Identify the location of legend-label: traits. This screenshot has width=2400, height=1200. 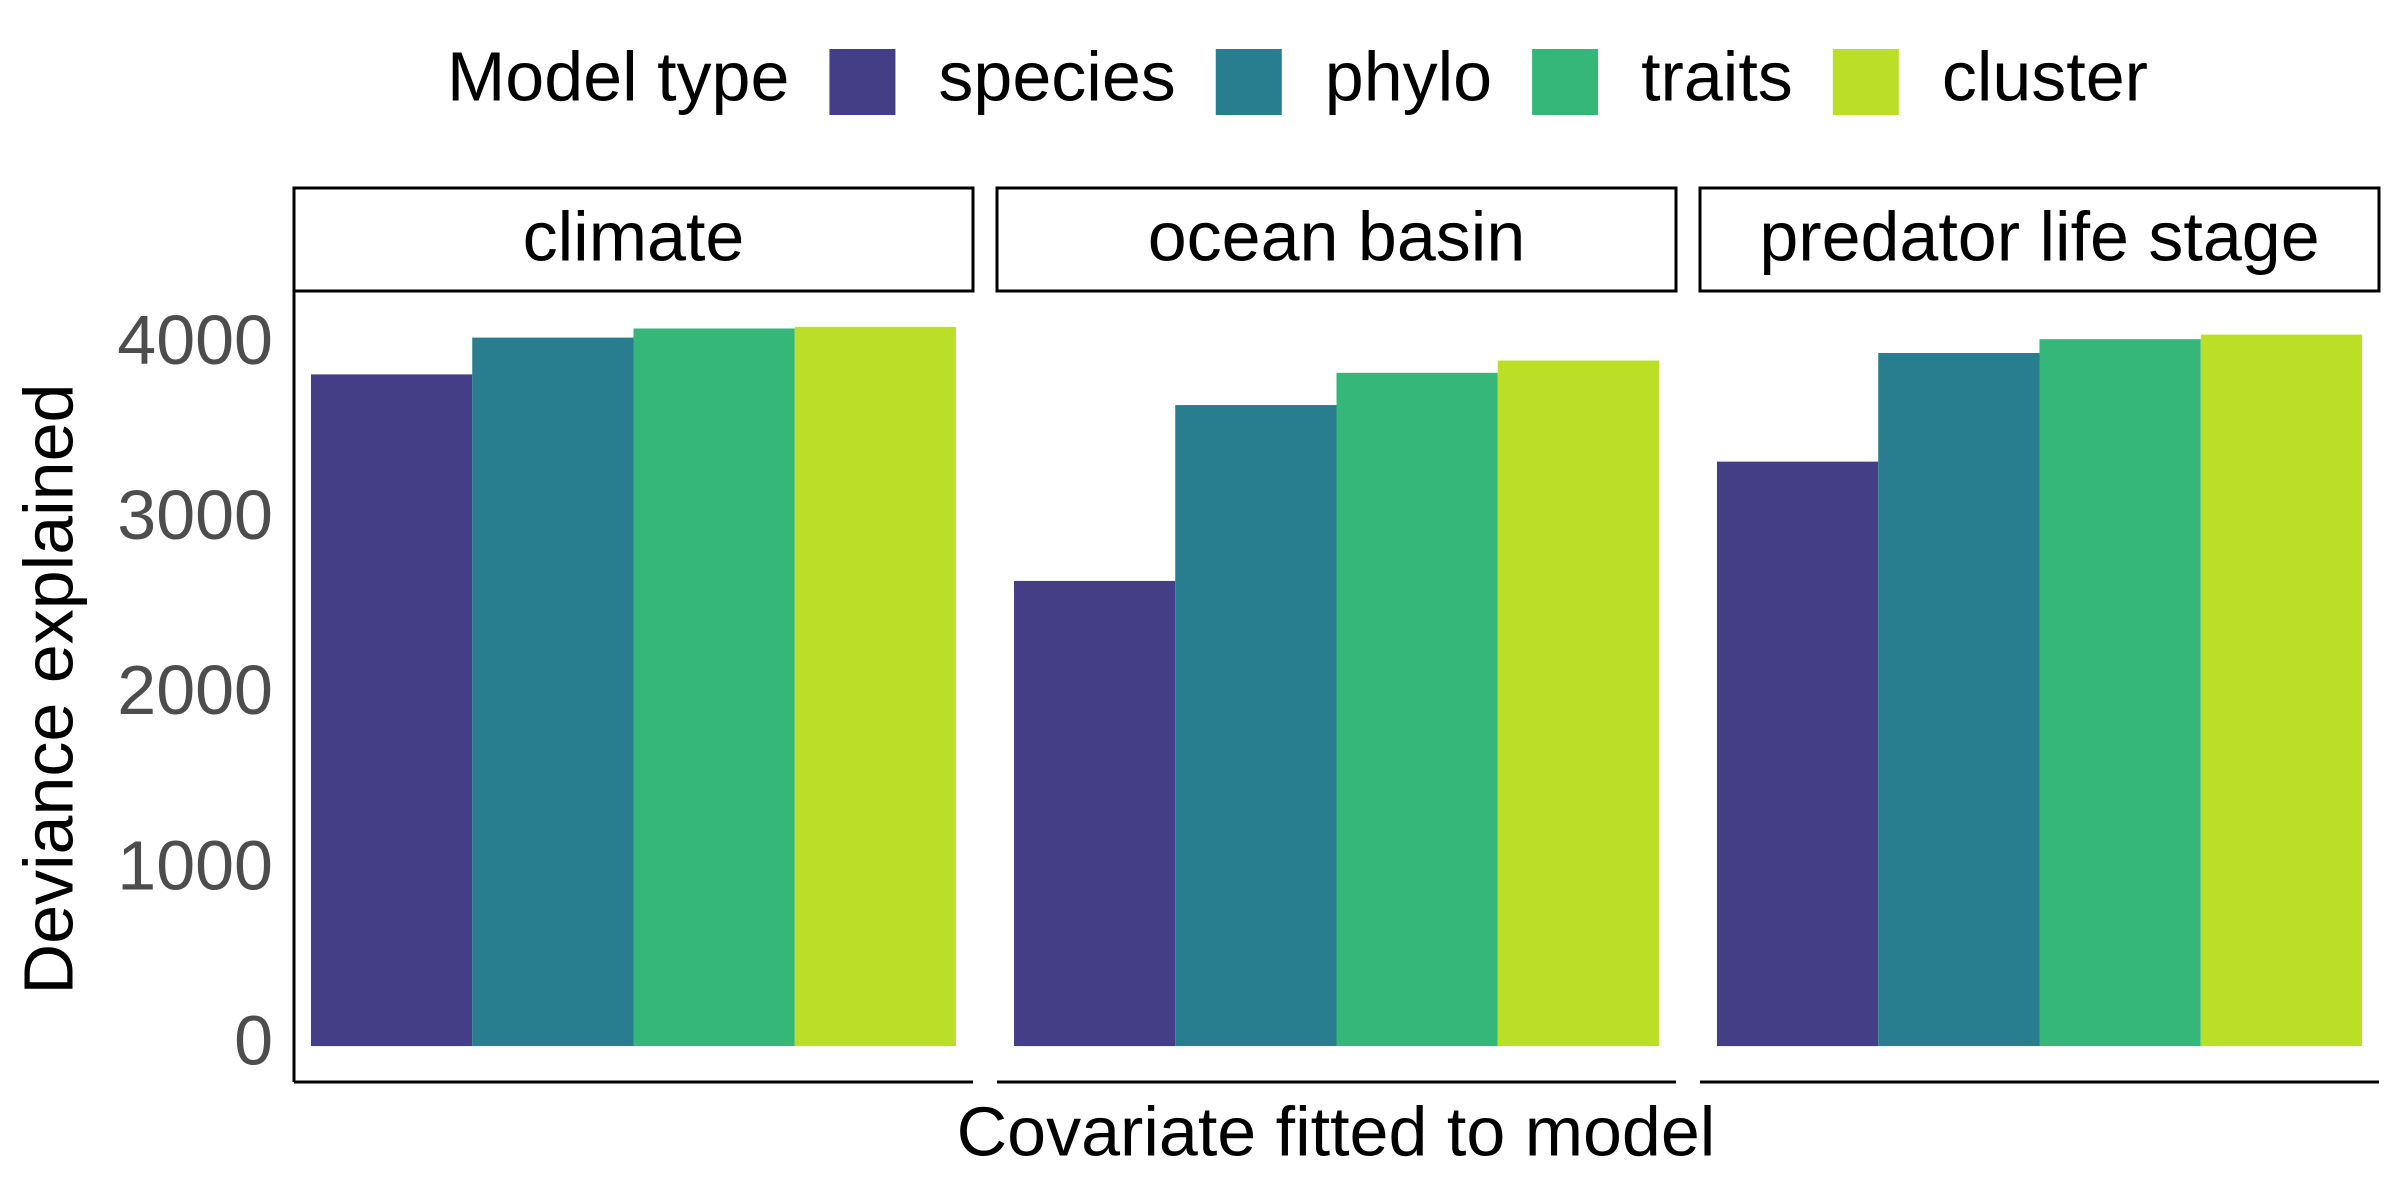
(1717, 76).